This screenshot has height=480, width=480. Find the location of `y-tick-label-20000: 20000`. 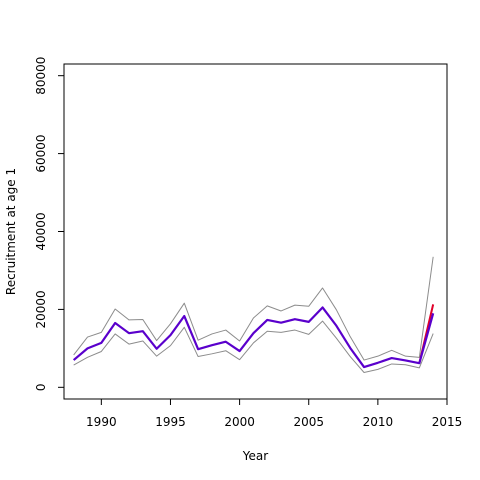

y-tick-label-20000: 20000 is located at coordinates (41, 309).